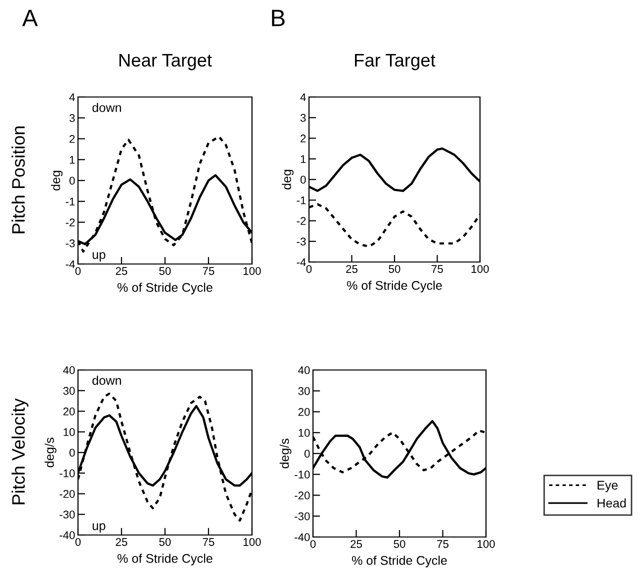 The image size is (641, 572). Describe the element at coordinates (165, 62) in the screenshot. I see `chart-title: Near Target` at that location.